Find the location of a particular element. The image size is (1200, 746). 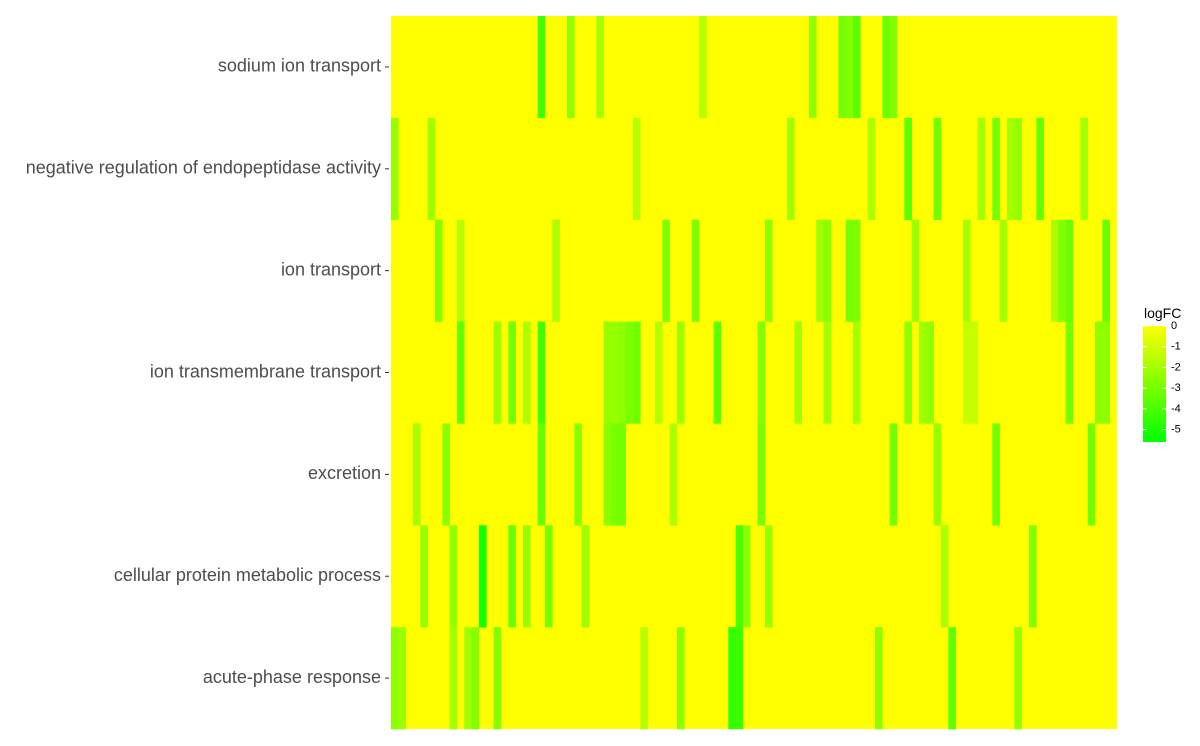

row-label: sodium ion transport is located at coordinates (299, 66).